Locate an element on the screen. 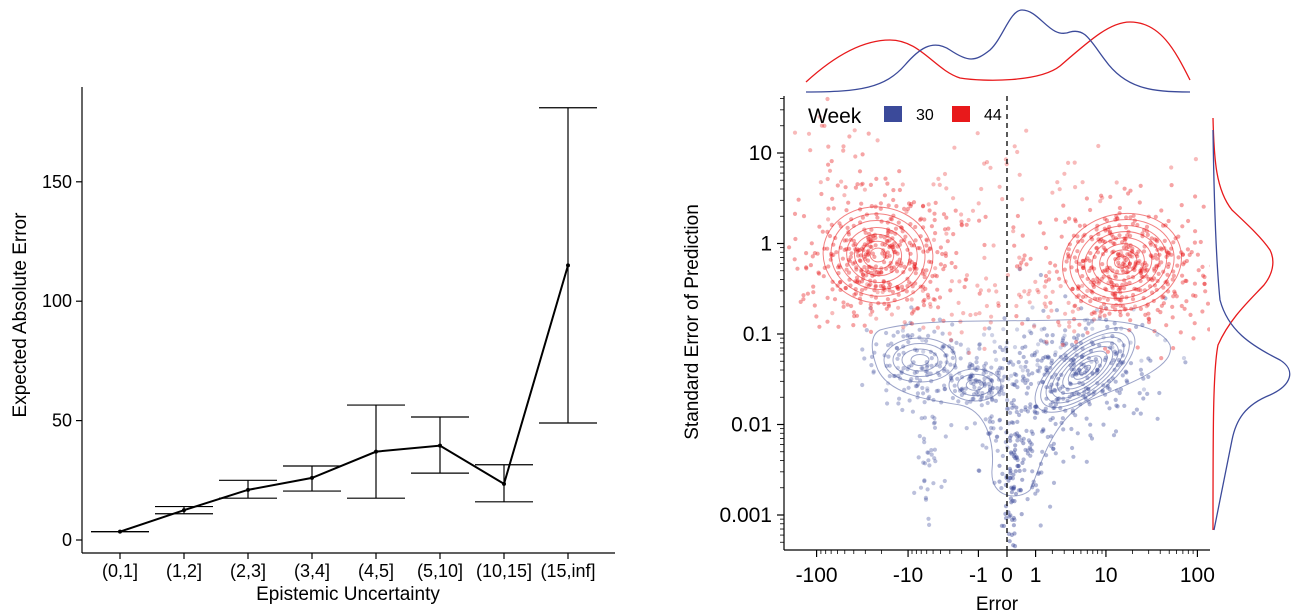 The image size is (1296, 614). right-y-tick-label: 10 is located at coordinates (760, 153).